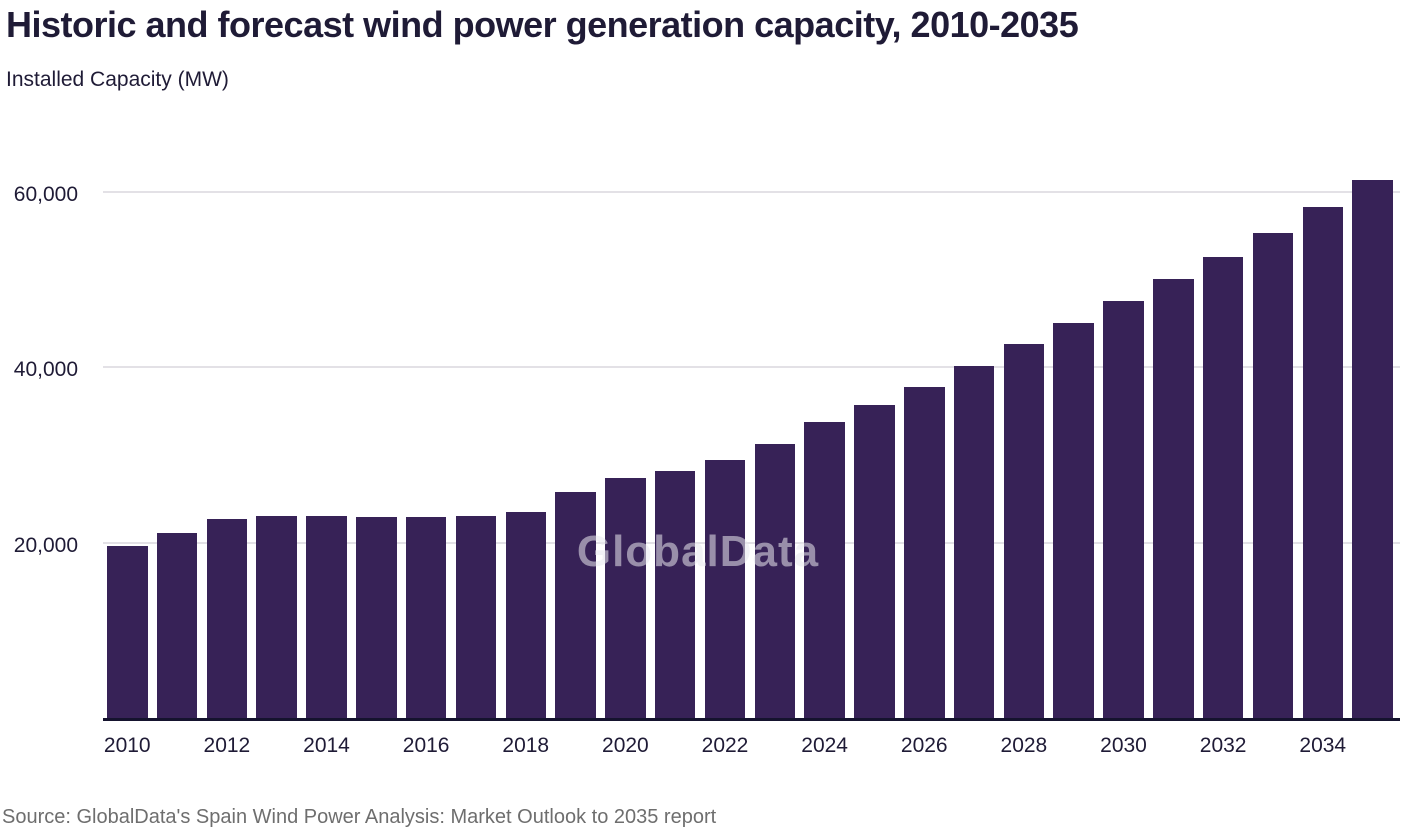 This screenshot has height=840, width=1404. What do you see at coordinates (45, 370) in the screenshot?
I see `y-tick-label-40000: 40,000` at bounding box center [45, 370].